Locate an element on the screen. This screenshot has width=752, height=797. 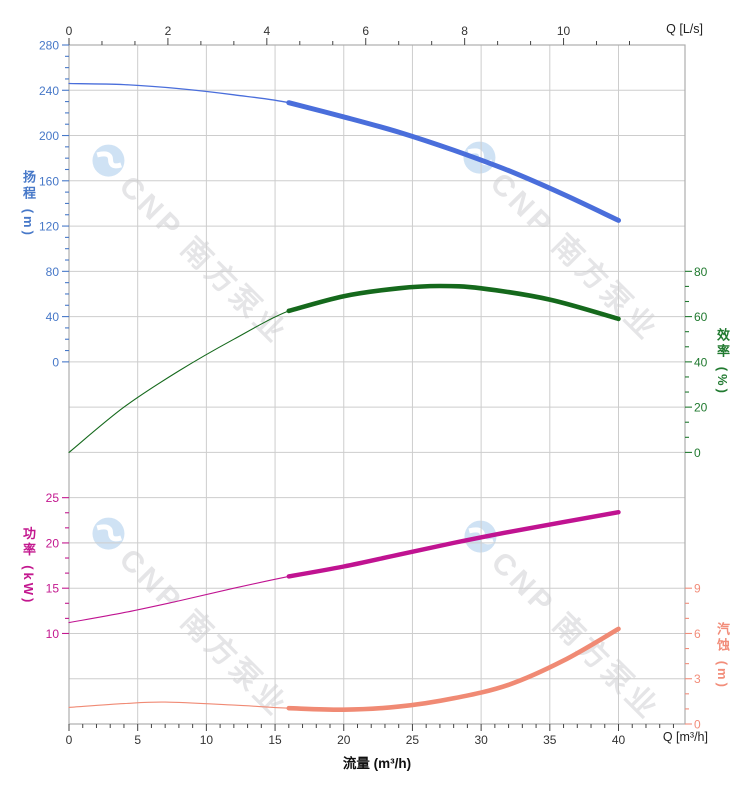
axis-title-head: 扬程 (m) is located at coordinates (28, 204).